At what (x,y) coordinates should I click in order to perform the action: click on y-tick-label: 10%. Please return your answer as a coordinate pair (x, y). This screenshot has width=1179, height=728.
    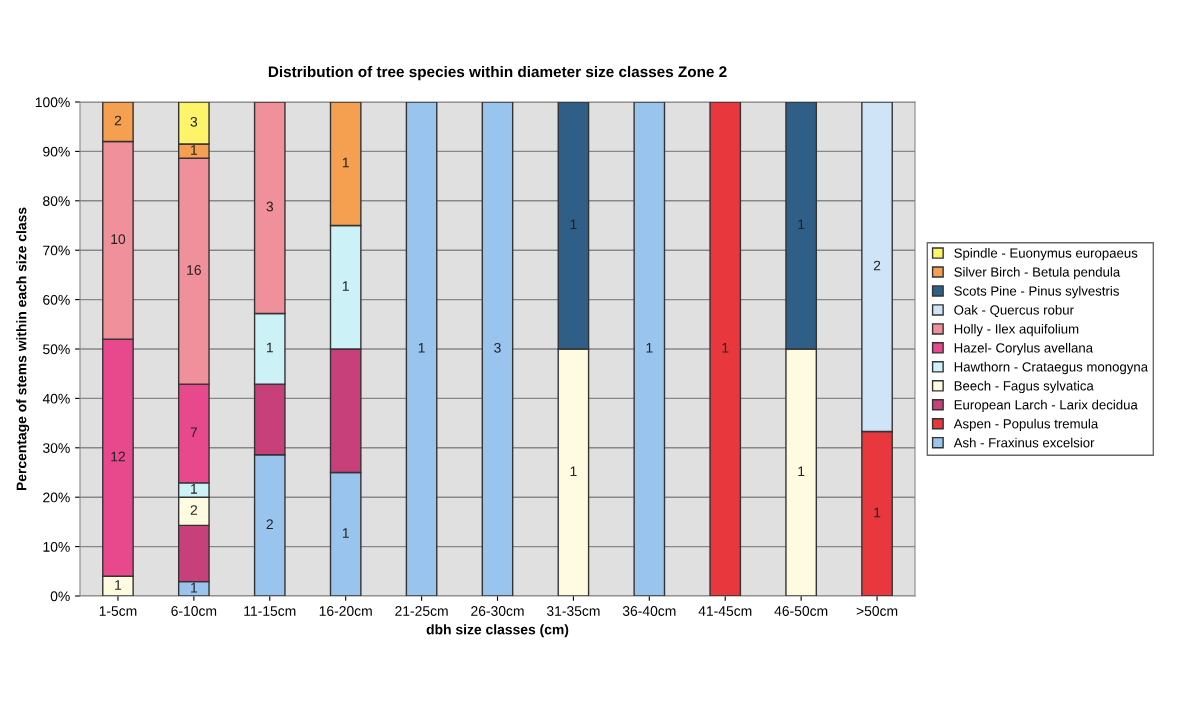
    Looking at the image, I should click on (56, 546).